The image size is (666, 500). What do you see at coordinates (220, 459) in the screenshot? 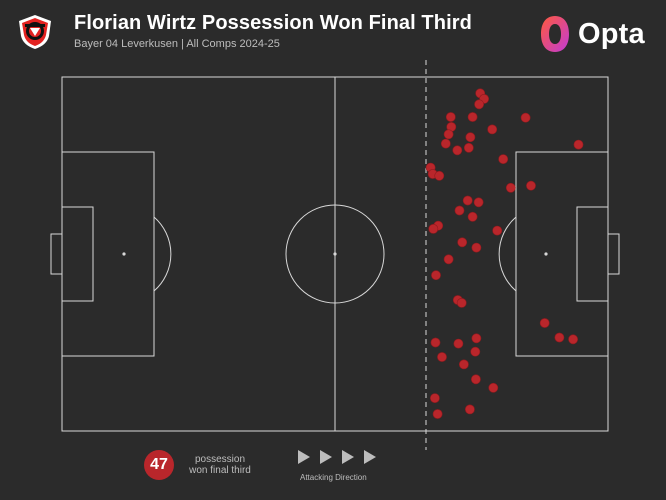
I see `count-label-line1: possession` at bounding box center [220, 459].